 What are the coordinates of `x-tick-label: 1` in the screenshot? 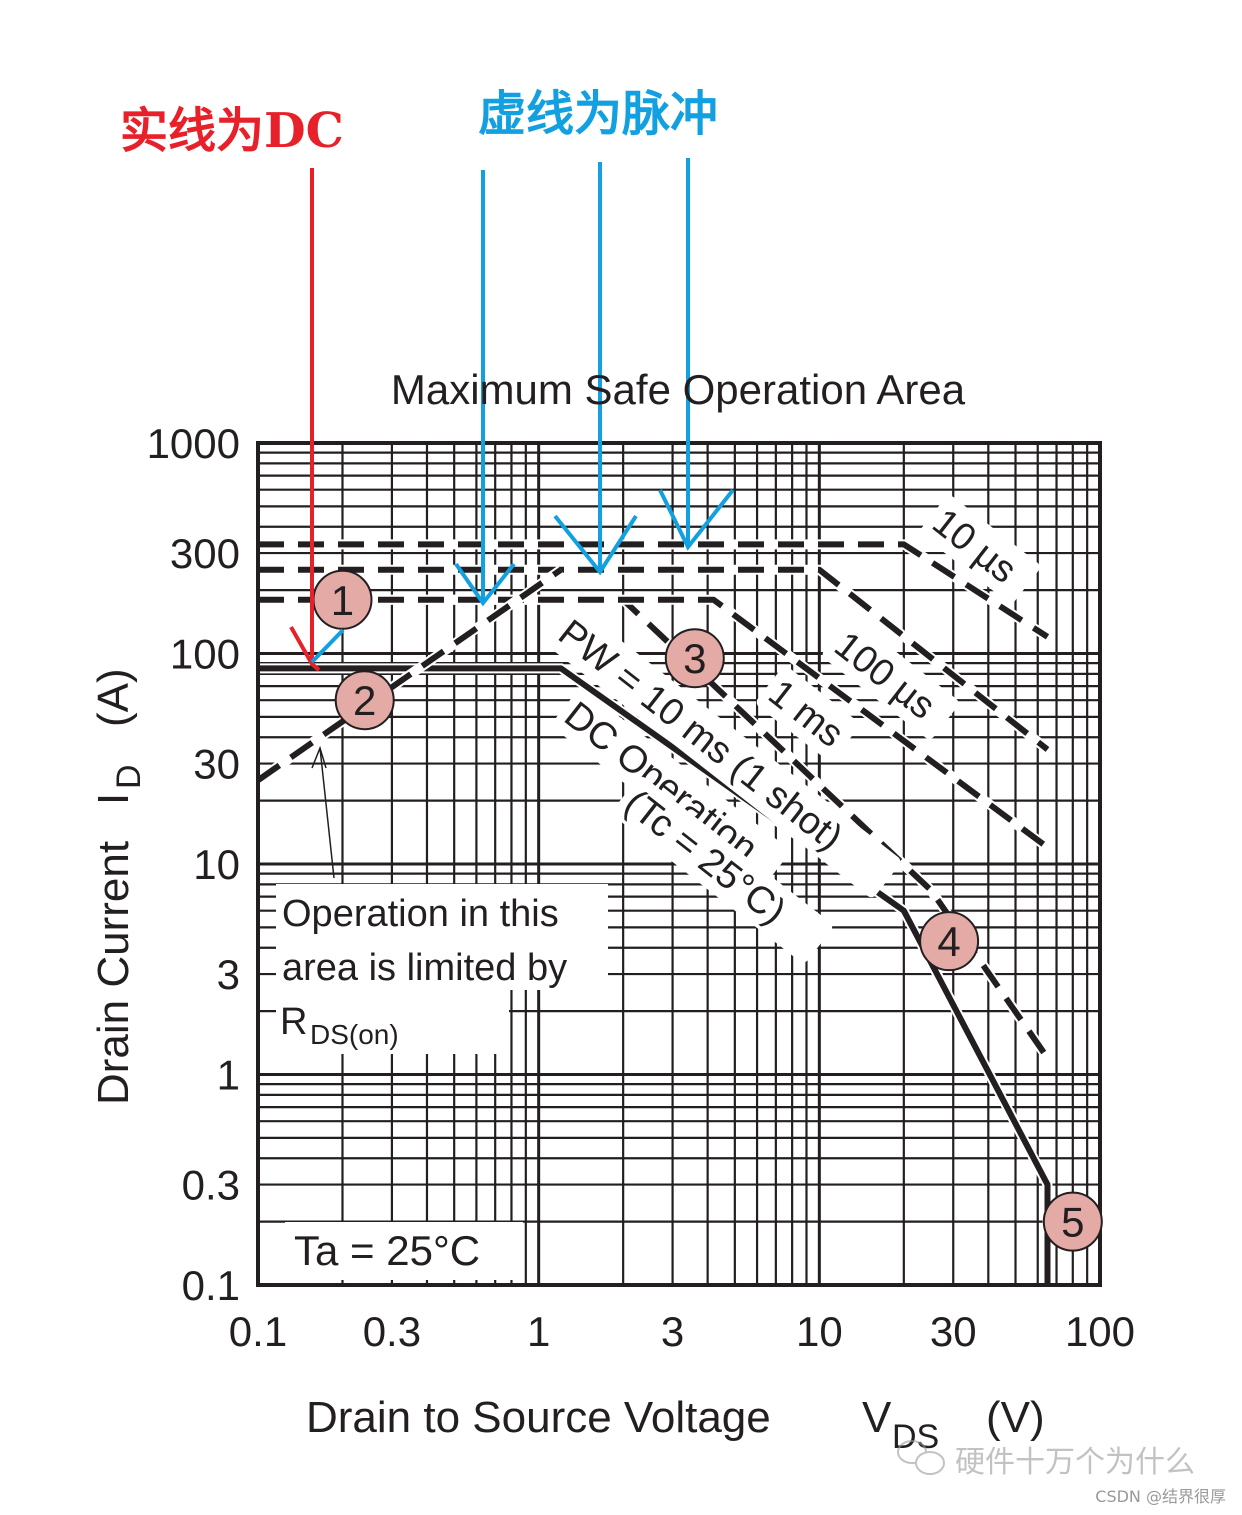 It's located at (538, 1331).